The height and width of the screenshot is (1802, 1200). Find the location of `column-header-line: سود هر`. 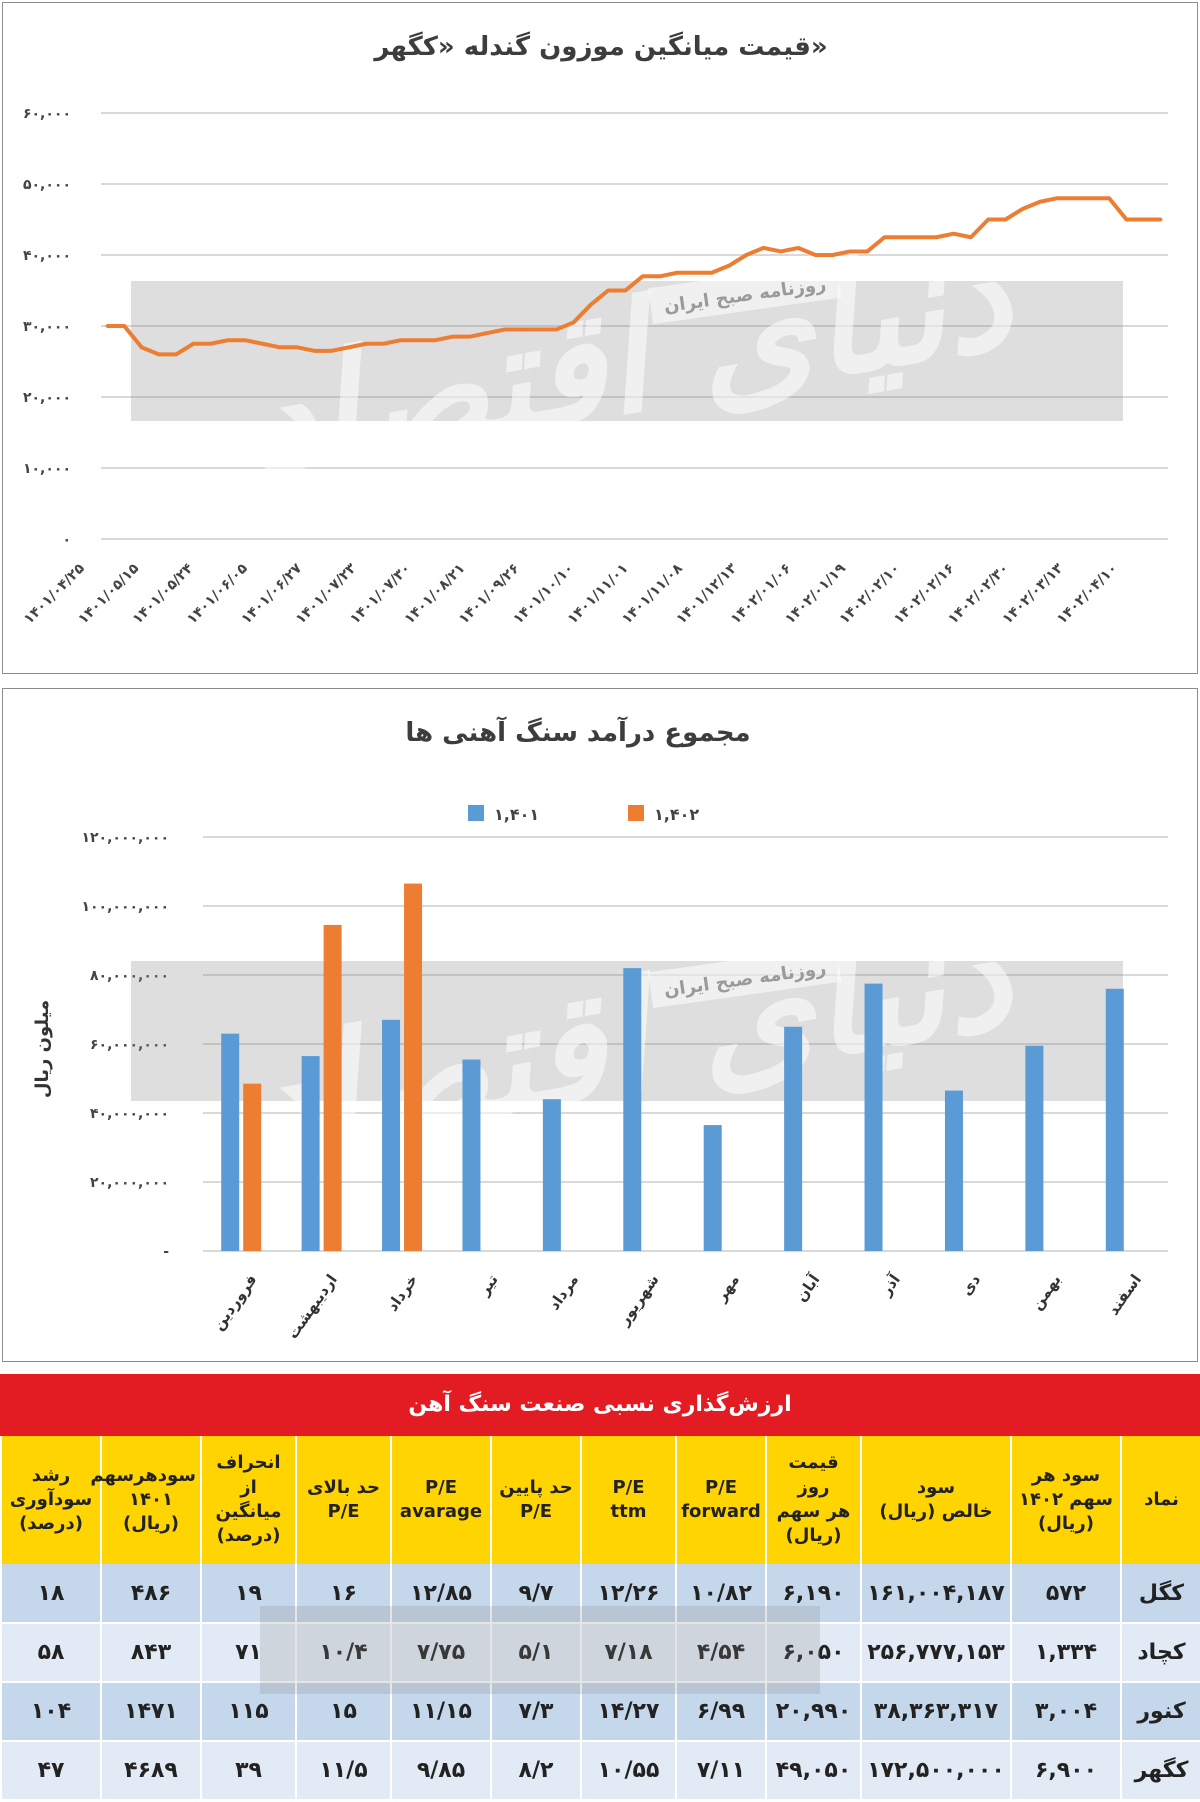

column-header-line: سود هر is located at coordinates (1066, 1475).